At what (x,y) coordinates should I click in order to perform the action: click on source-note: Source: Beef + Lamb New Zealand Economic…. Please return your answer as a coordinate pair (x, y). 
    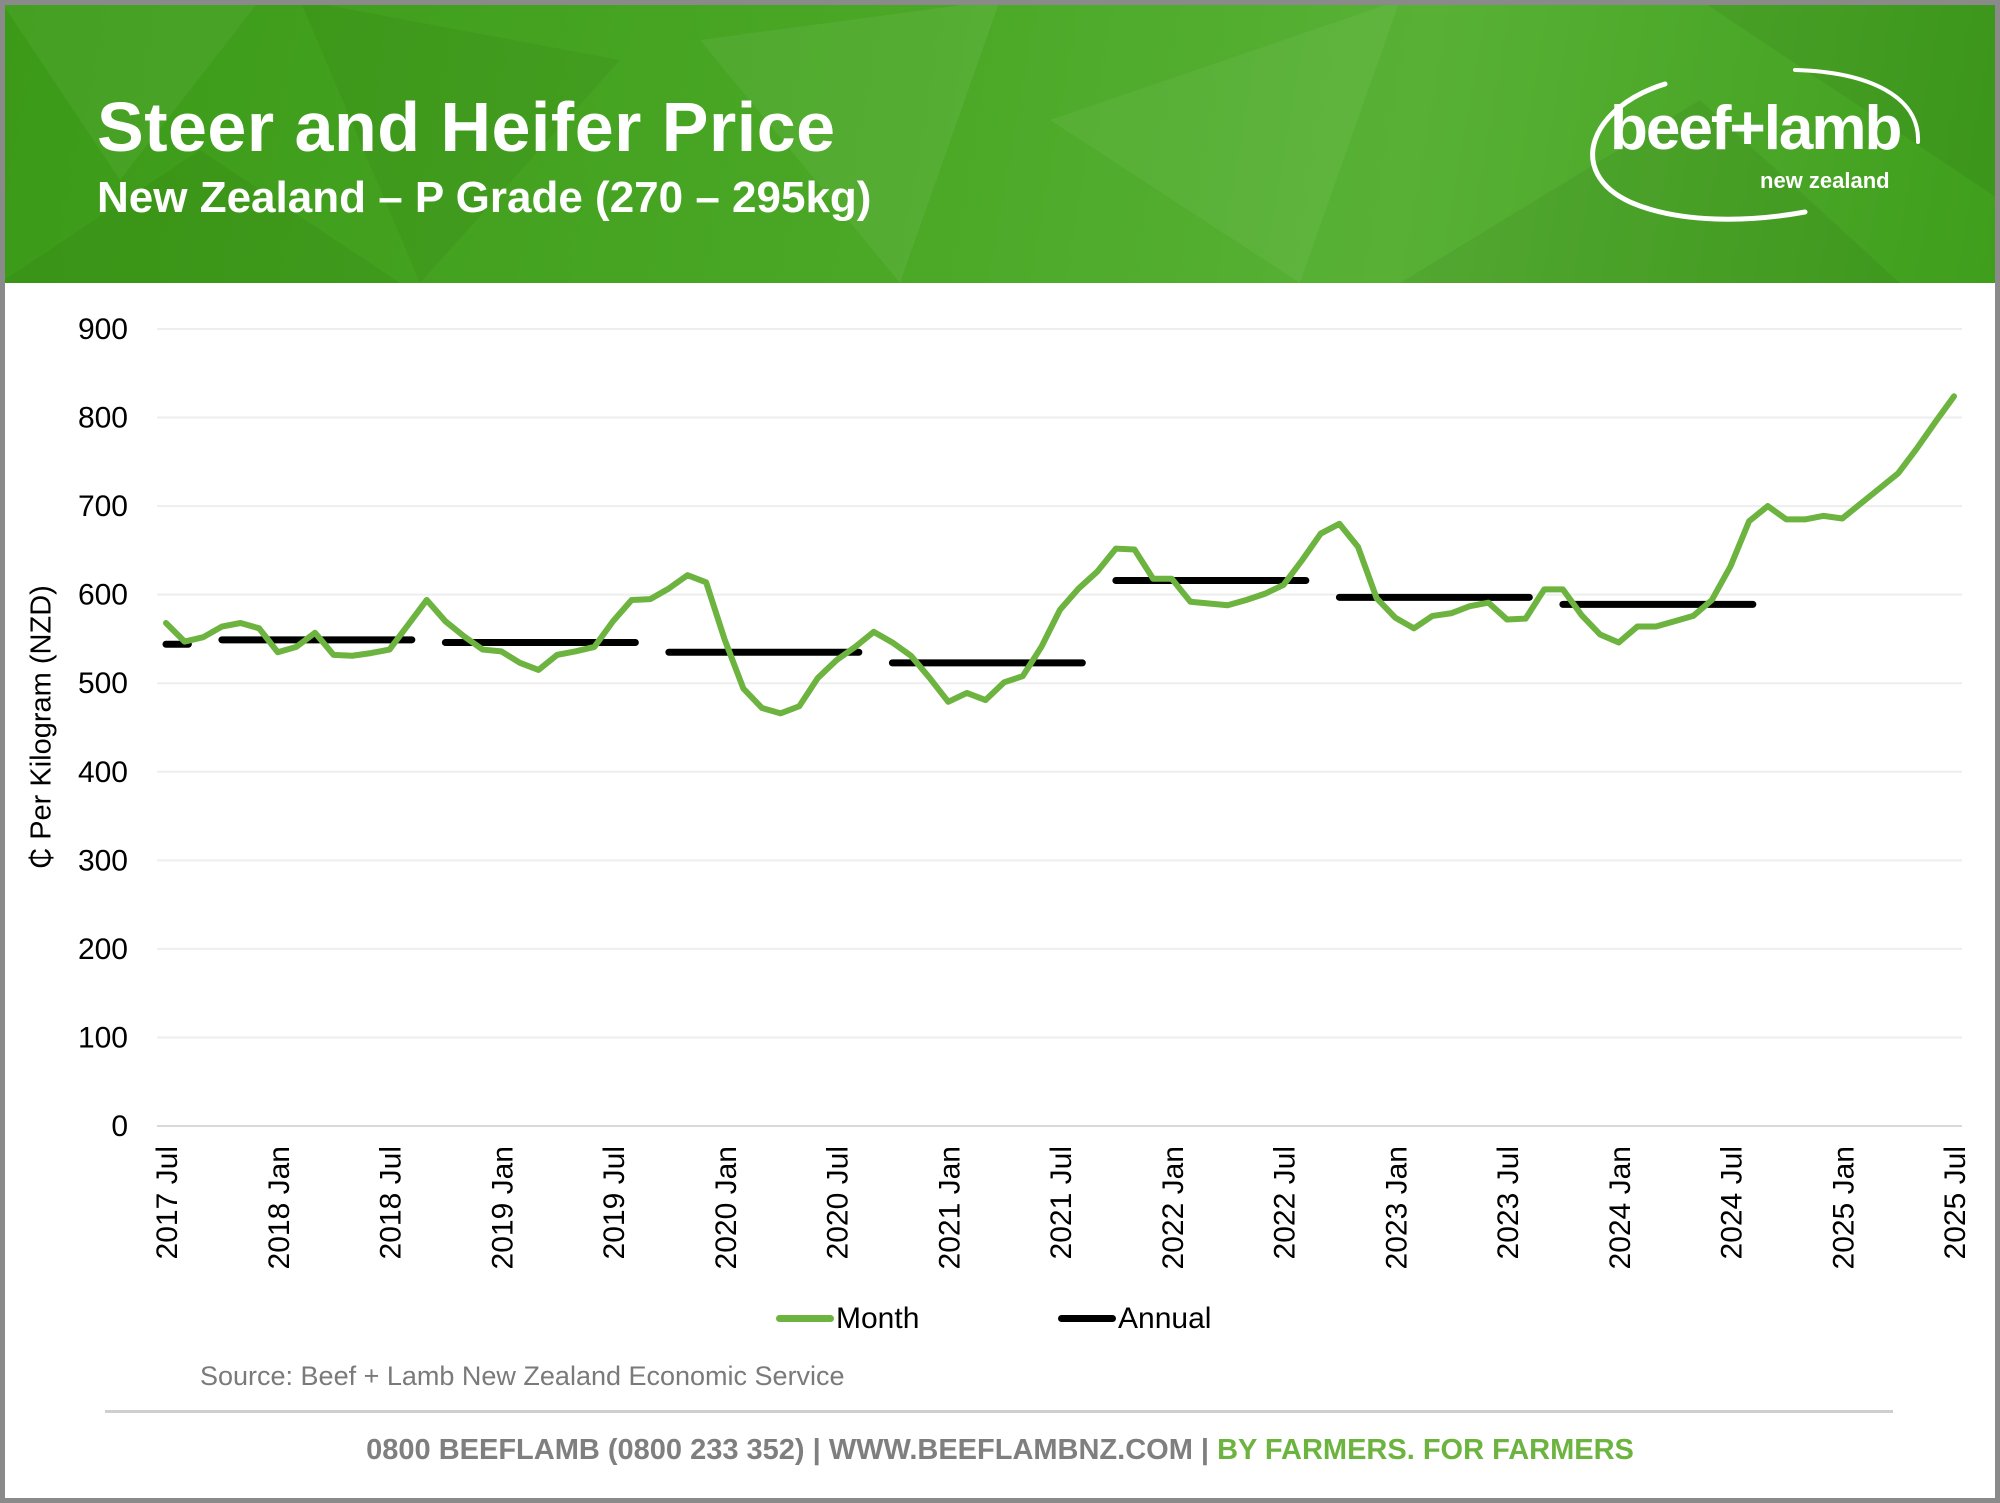
    Looking at the image, I should click on (522, 1376).